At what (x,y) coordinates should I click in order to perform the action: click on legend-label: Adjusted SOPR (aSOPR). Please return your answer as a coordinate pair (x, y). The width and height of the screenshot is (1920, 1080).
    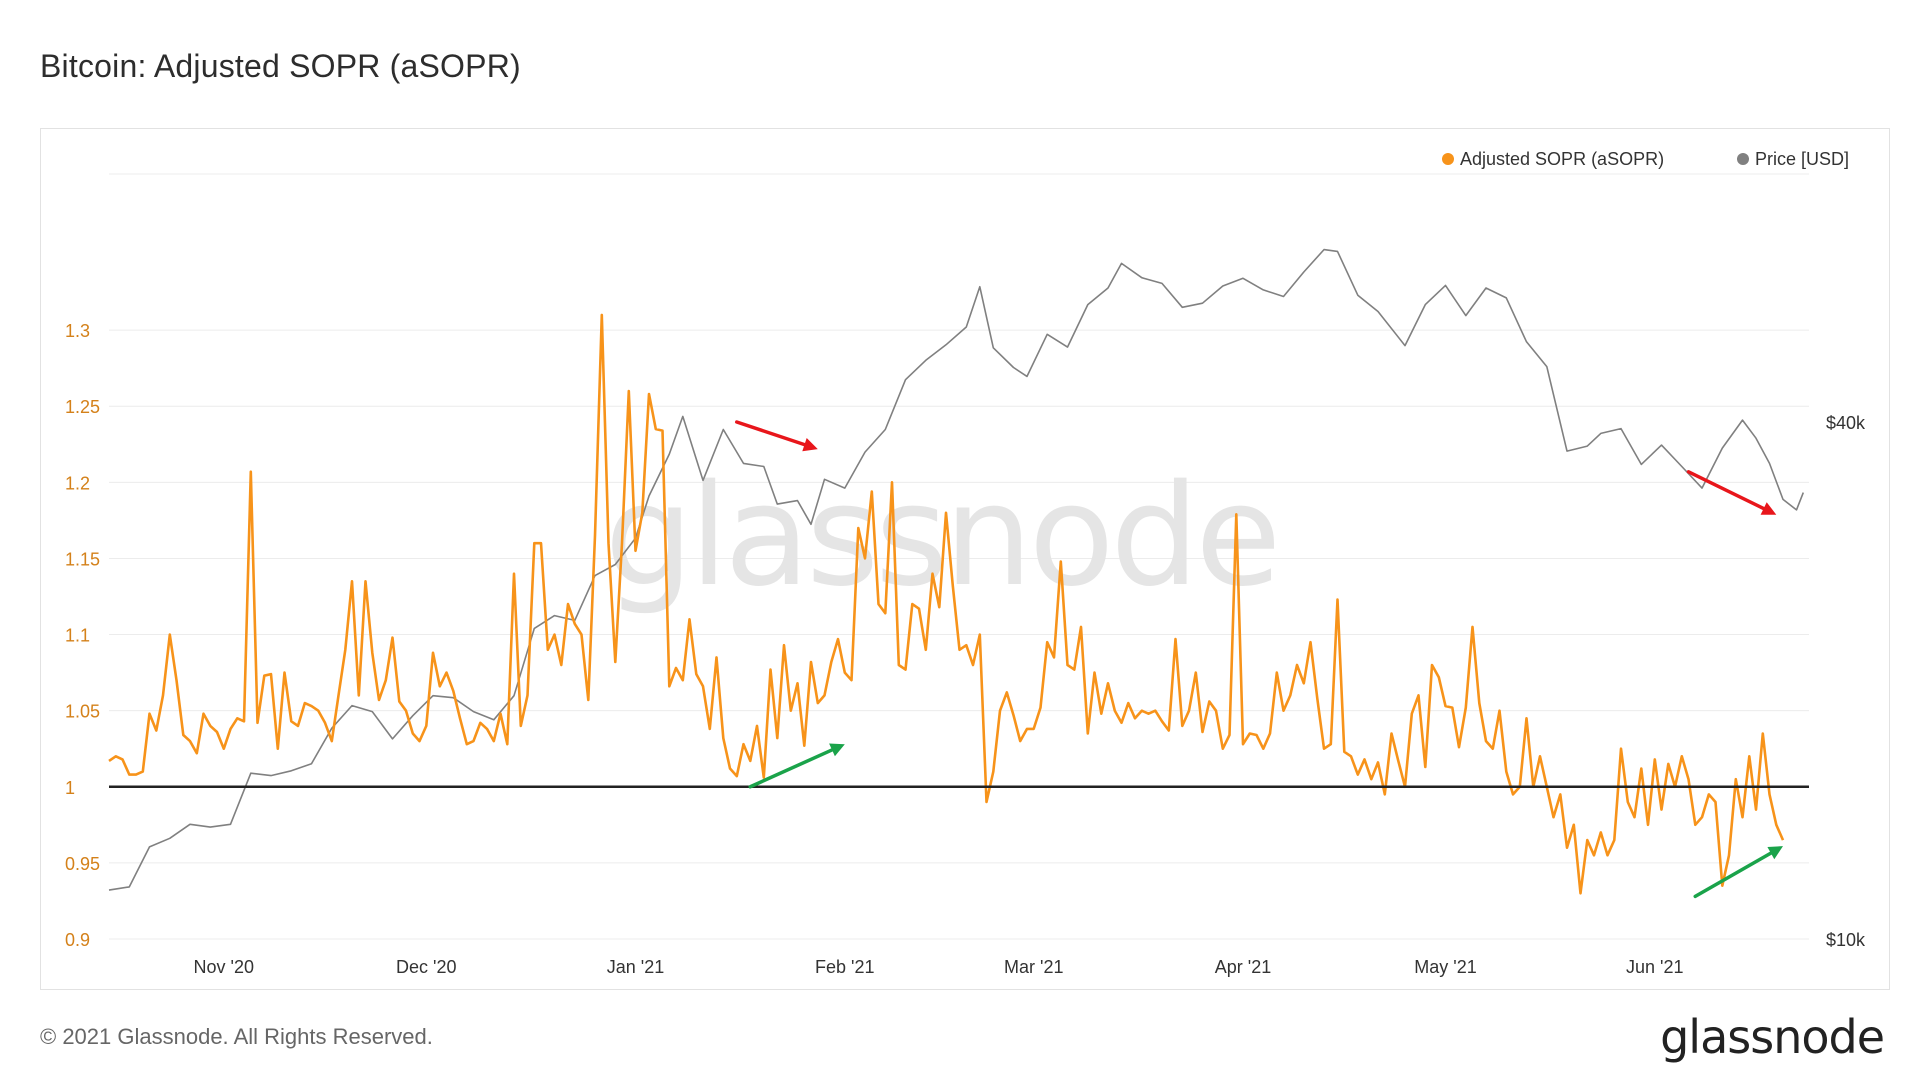
    Looking at the image, I should click on (1562, 159).